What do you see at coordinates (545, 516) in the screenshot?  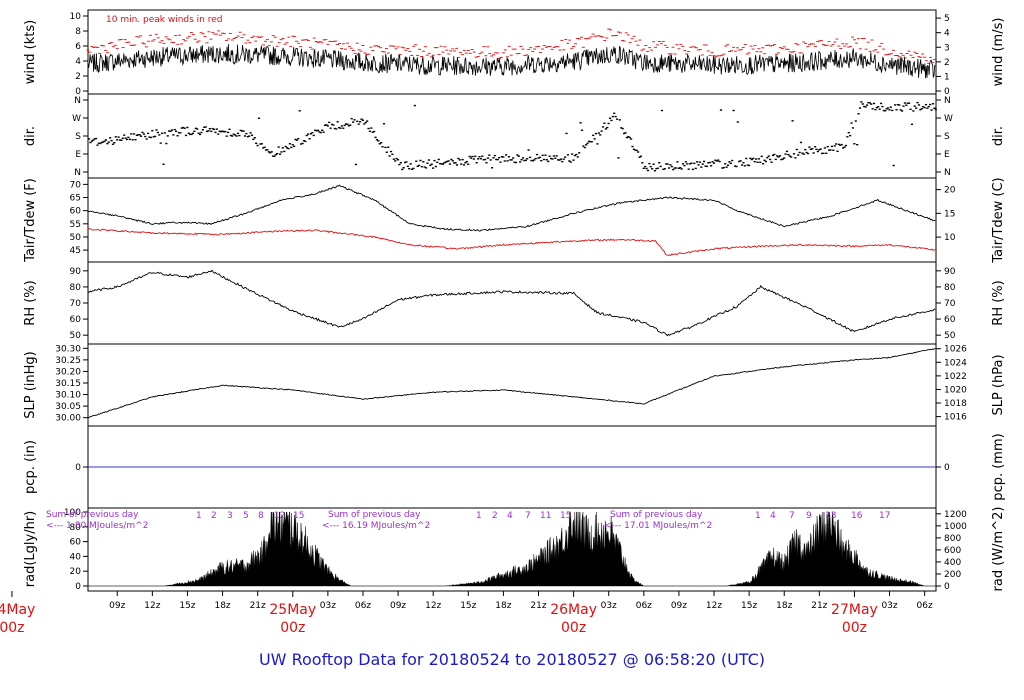 I see `rad-hour-mark: 11` at bounding box center [545, 516].